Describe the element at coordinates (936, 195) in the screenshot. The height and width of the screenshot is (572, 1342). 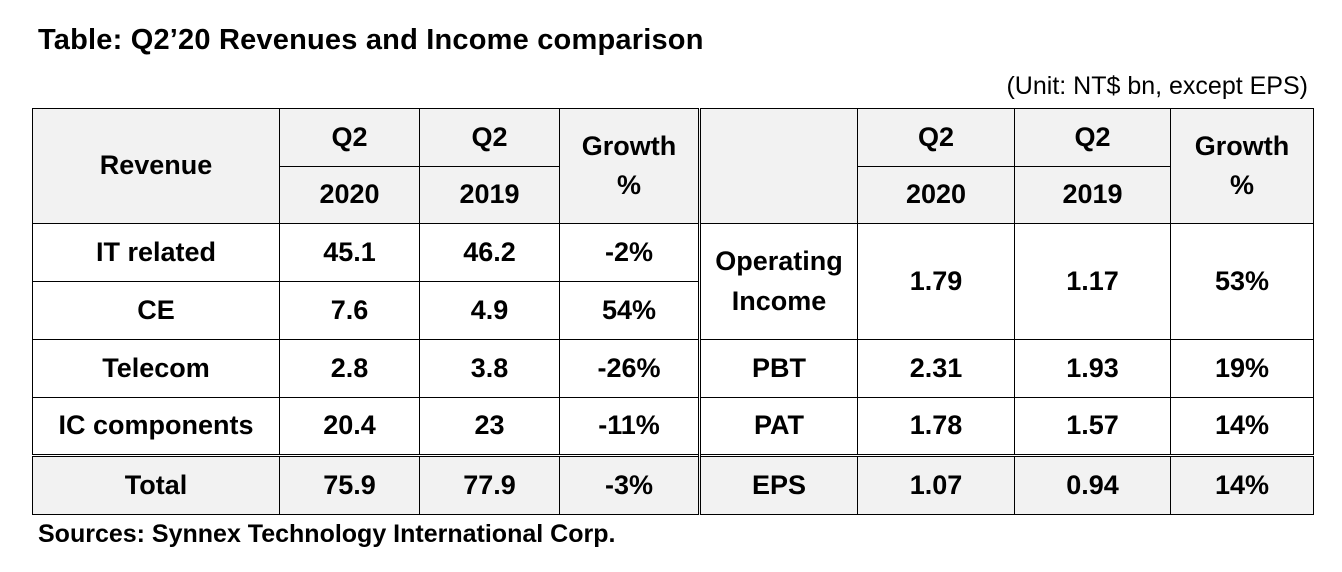
I see `right-header-year-2020: 2020` at that location.